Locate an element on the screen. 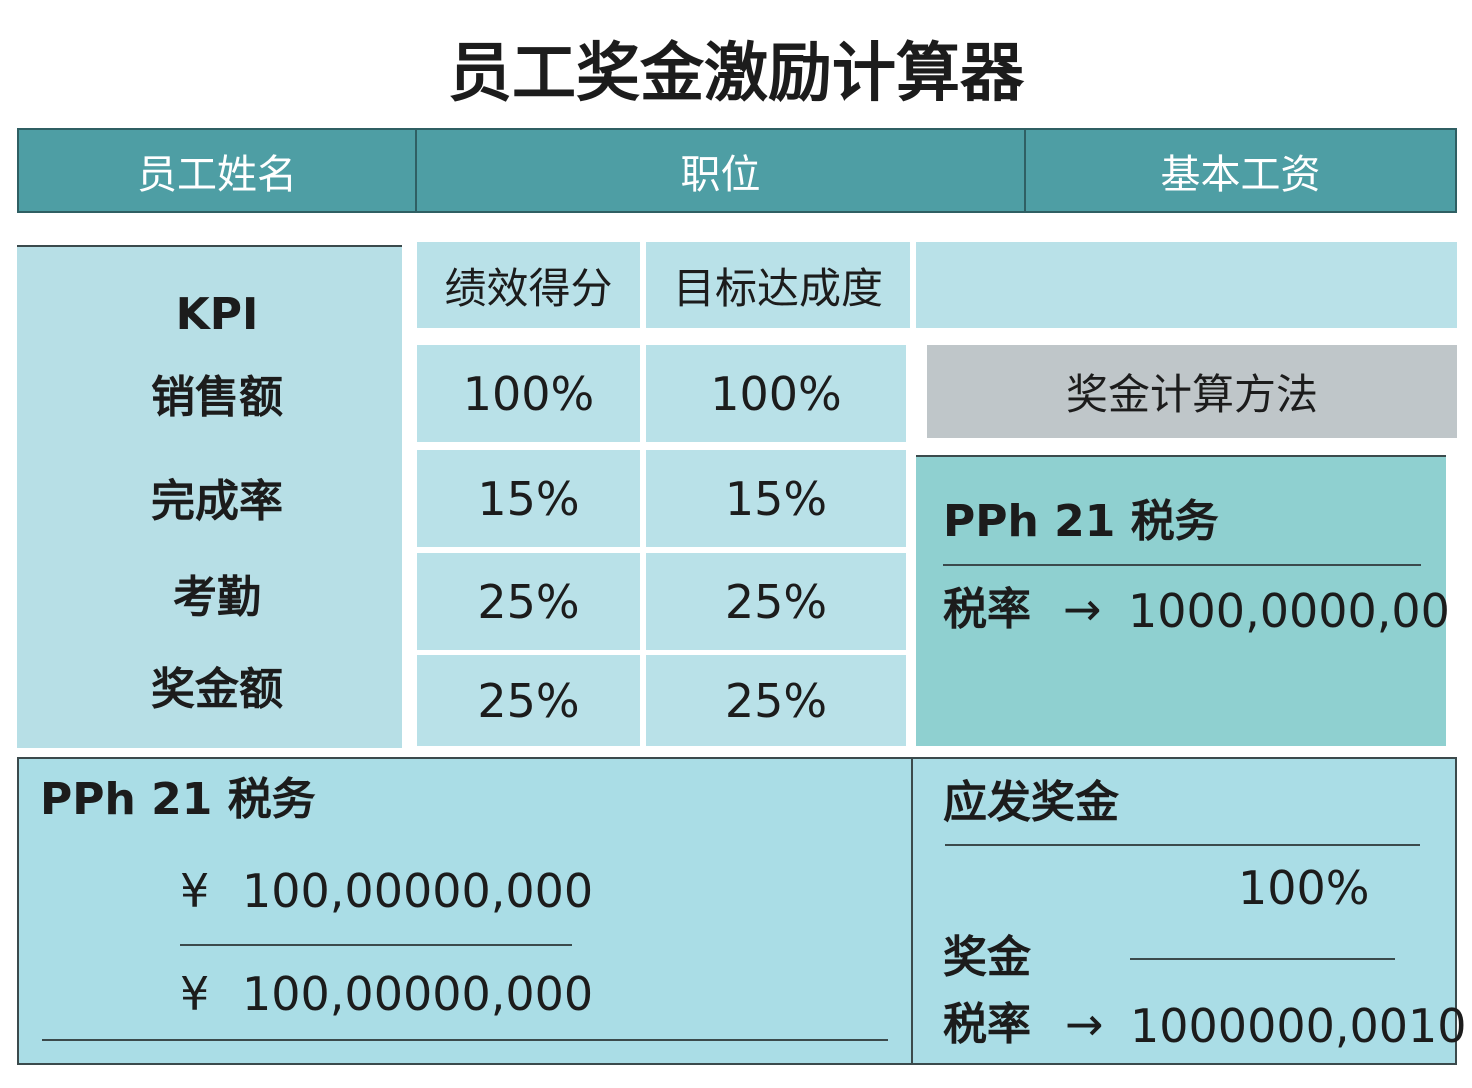 Image resolution: width=1472 pixels, height=1088 pixels. tax-rate-value: 1000,0000,00 is located at coordinates (1289, 611).